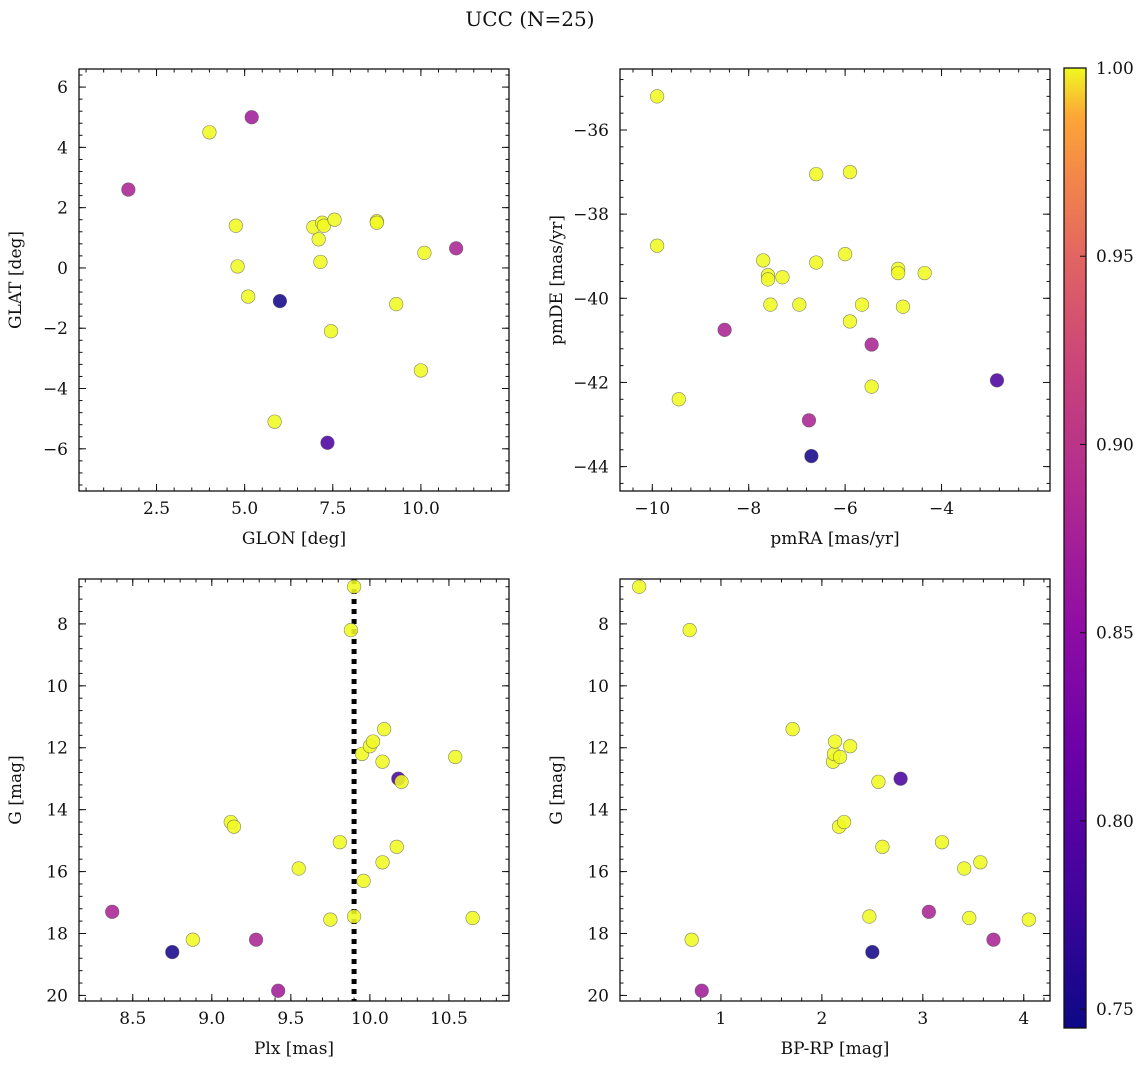 The width and height of the screenshot is (1148, 1068). What do you see at coordinates (55, 450) in the screenshot?
I see `y-tick-label: −6` at bounding box center [55, 450].